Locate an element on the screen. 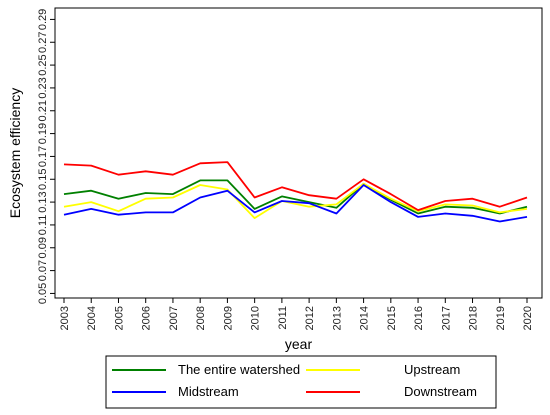 This screenshot has height=415, width=550. legend-label-2: Midstream is located at coordinates (208, 391).